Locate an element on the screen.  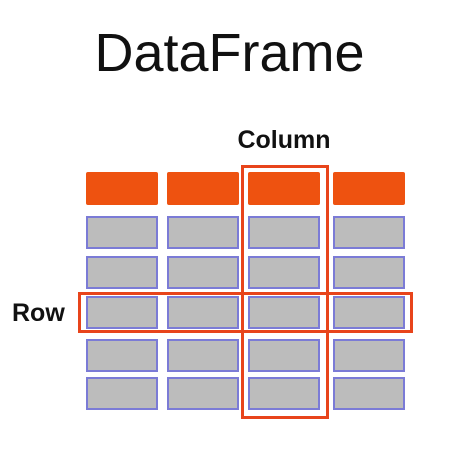
page-title: DataFrame is located at coordinates (229, 53).